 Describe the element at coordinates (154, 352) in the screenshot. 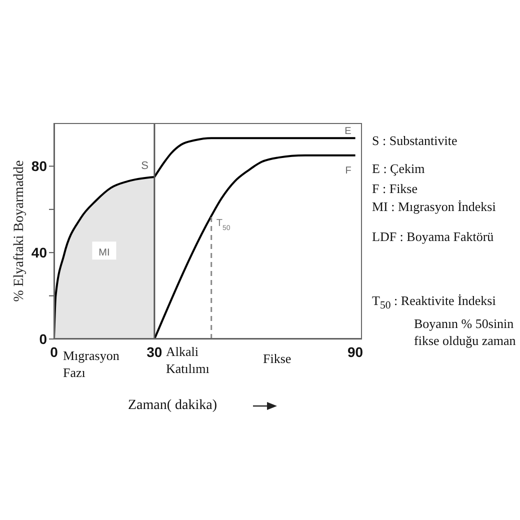

I see `x-tick-label: 30` at that location.